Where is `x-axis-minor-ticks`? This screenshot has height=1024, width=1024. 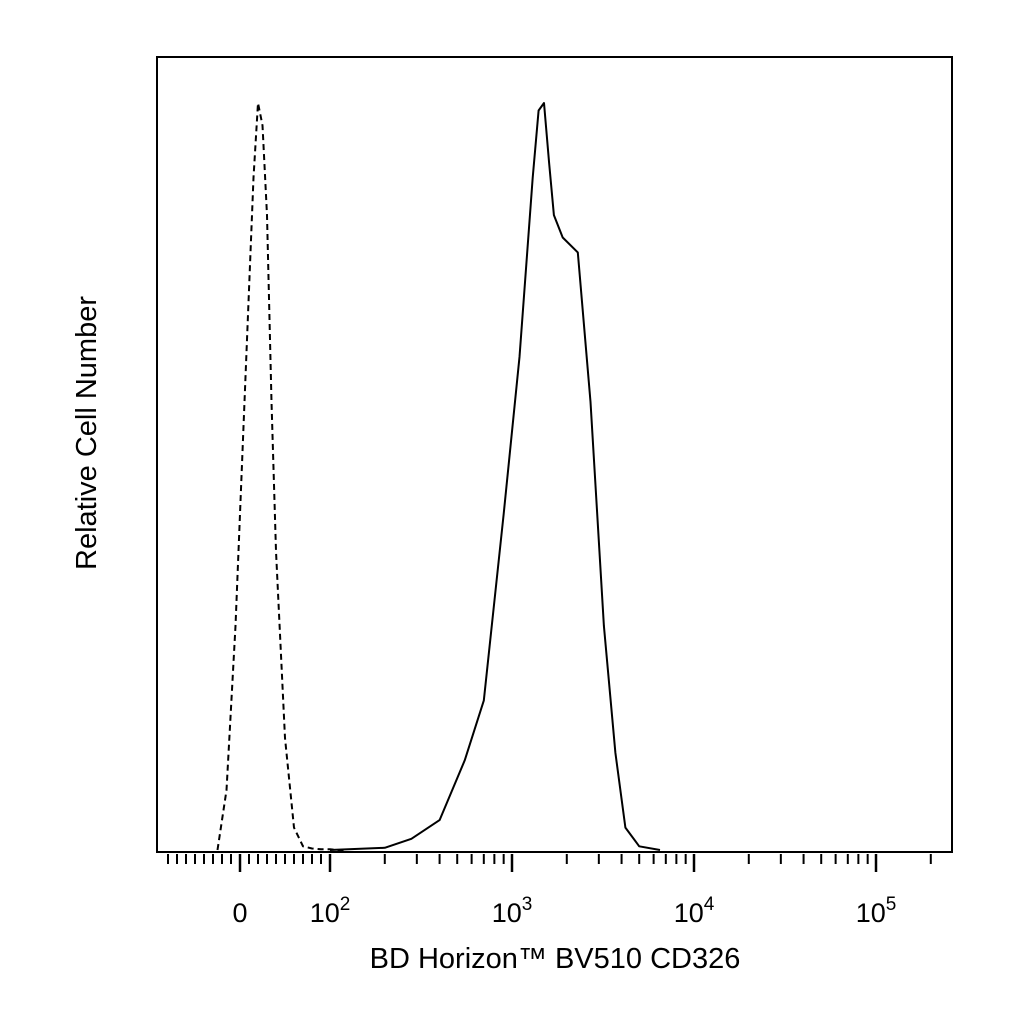 x-axis-minor-ticks is located at coordinates (549, 859).